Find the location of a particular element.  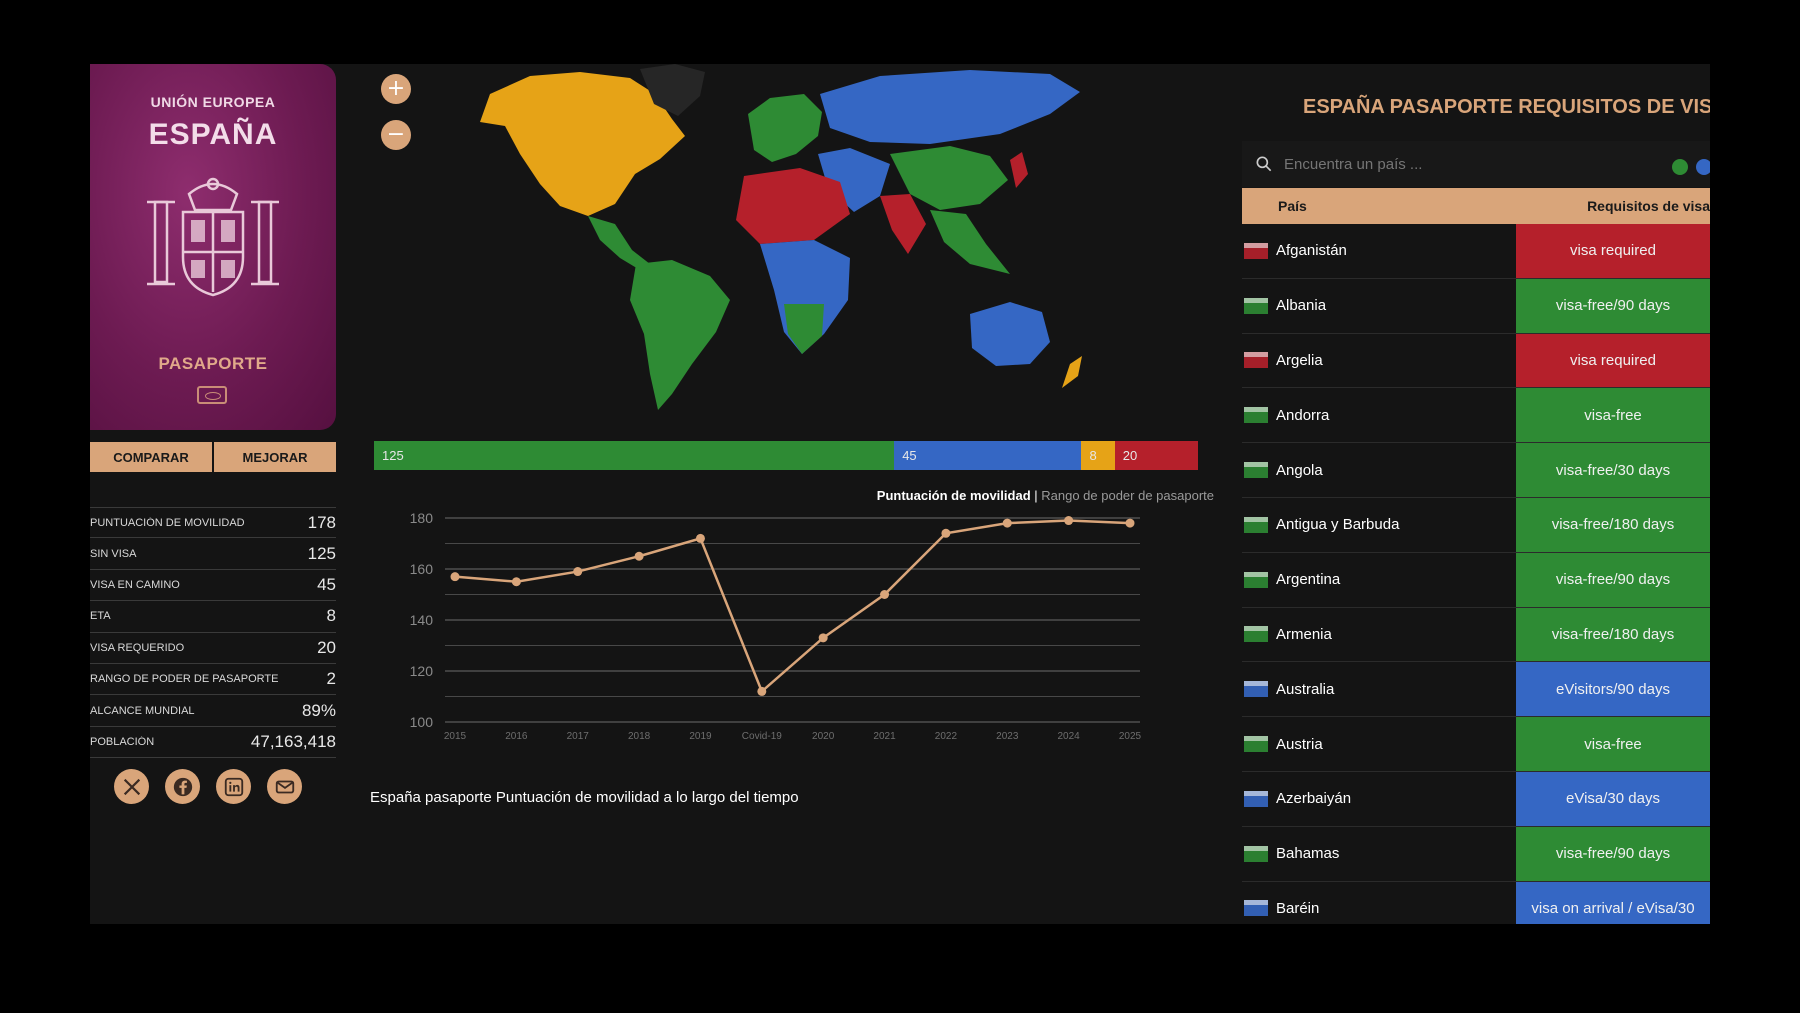

x-tick-label: 2022 is located at coordinates (946, 736).